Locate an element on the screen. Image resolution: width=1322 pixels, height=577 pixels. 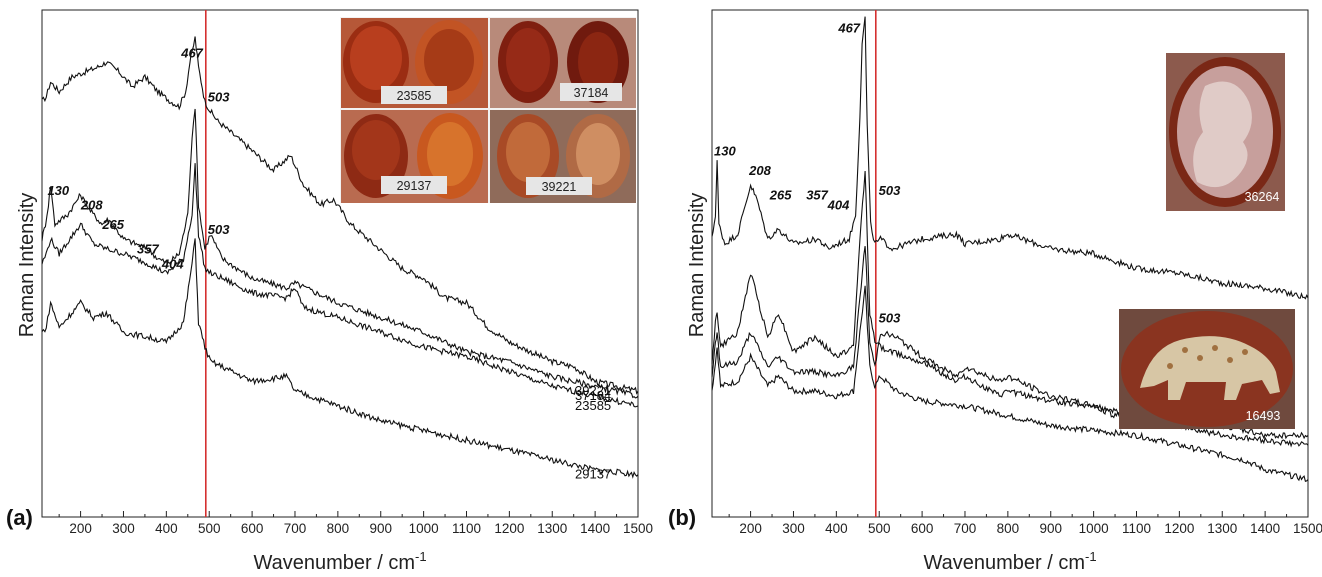
panel-b-inset-16493: 16493 is located at coordinates (1207, 369).